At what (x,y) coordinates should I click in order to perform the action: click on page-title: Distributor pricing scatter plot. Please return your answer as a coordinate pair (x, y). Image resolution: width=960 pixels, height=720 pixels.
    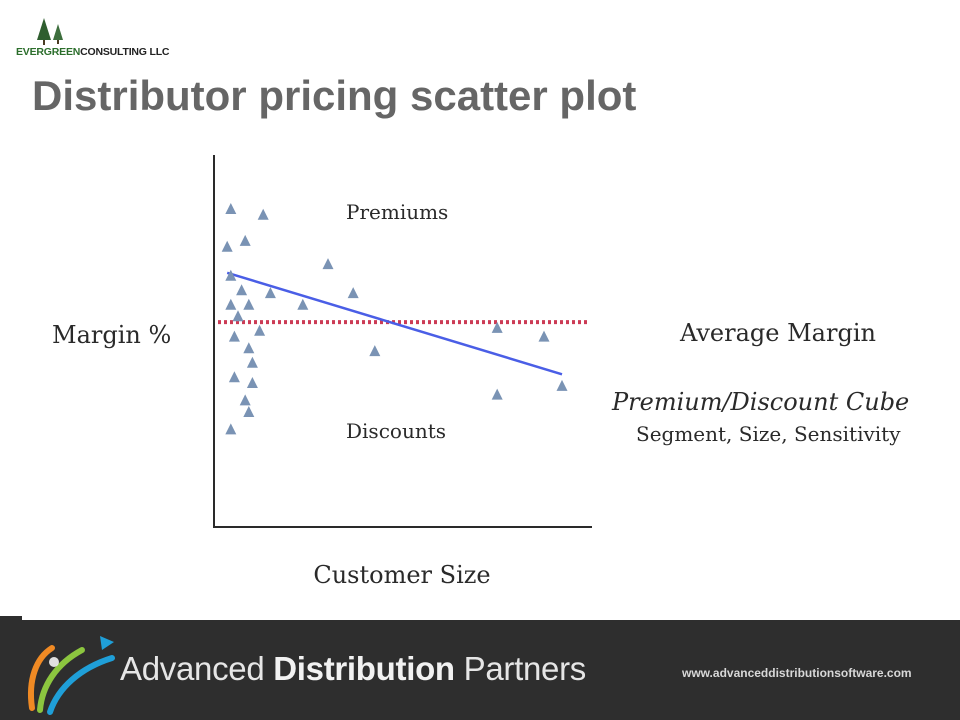
    Looking at the image, I should click on (334, 95).